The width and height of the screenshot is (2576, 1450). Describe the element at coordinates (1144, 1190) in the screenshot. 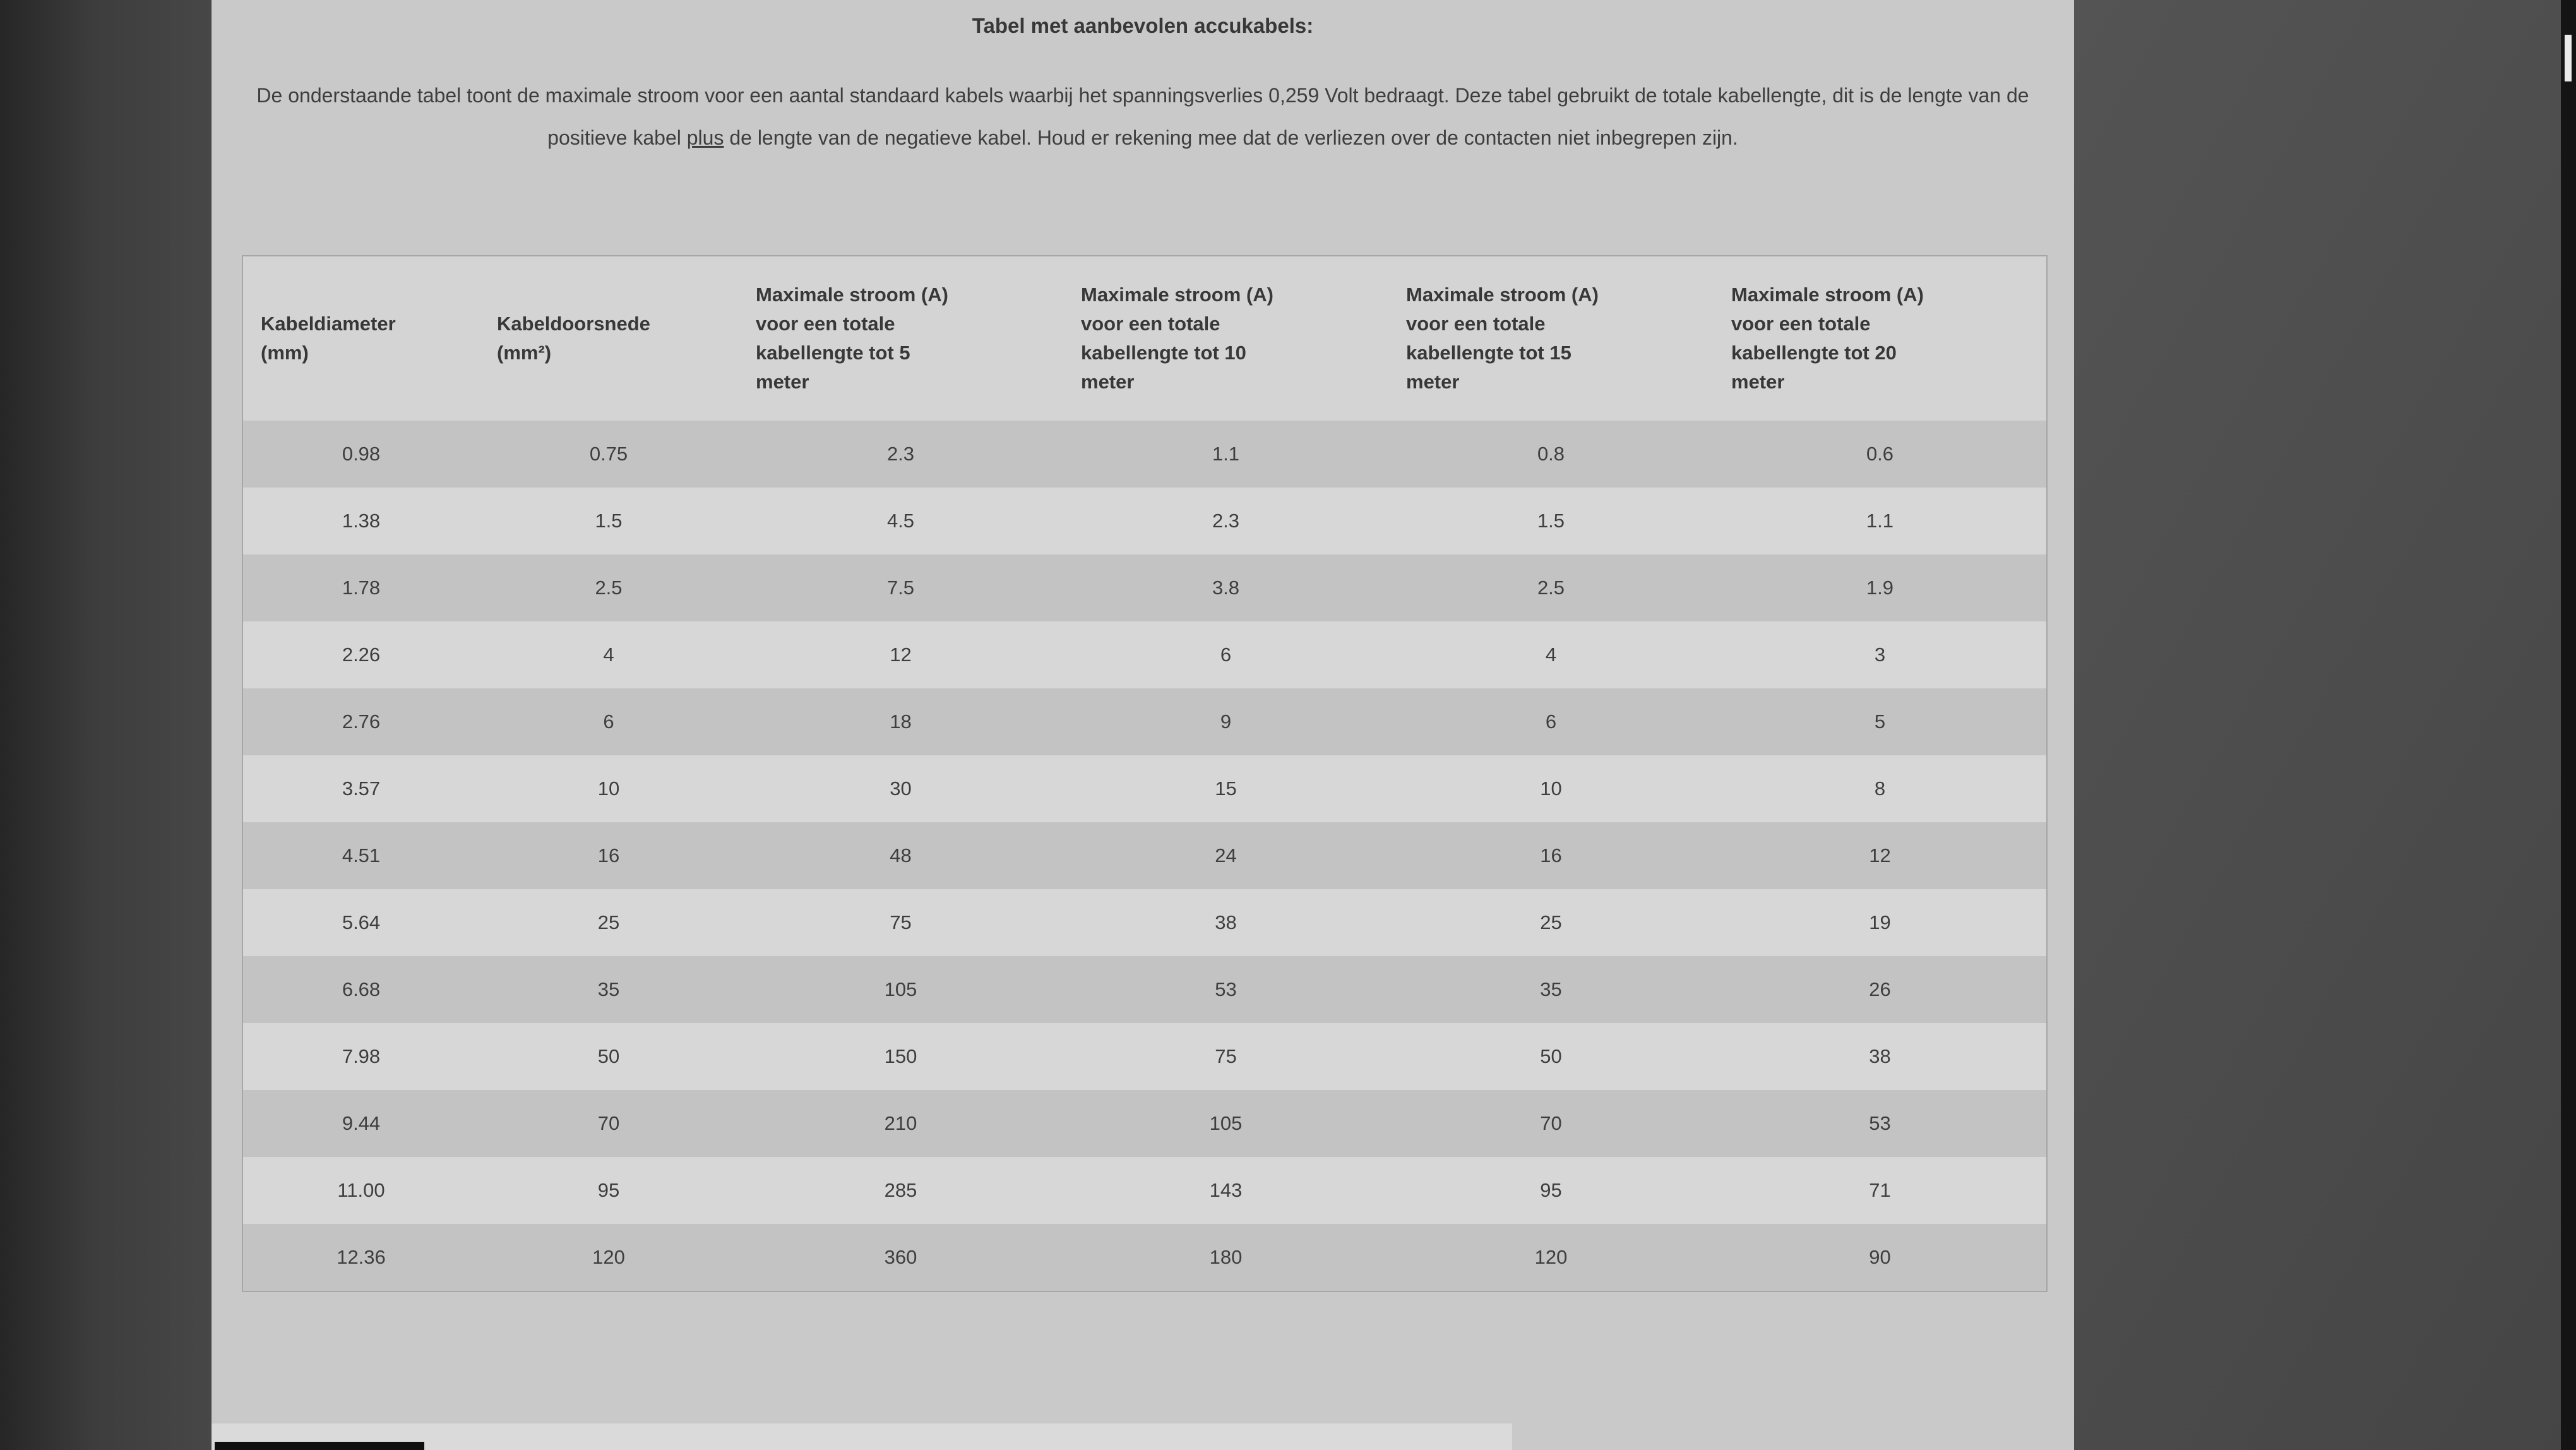

I see `table-row: 11.00 95 285 143 95 71` at that location.